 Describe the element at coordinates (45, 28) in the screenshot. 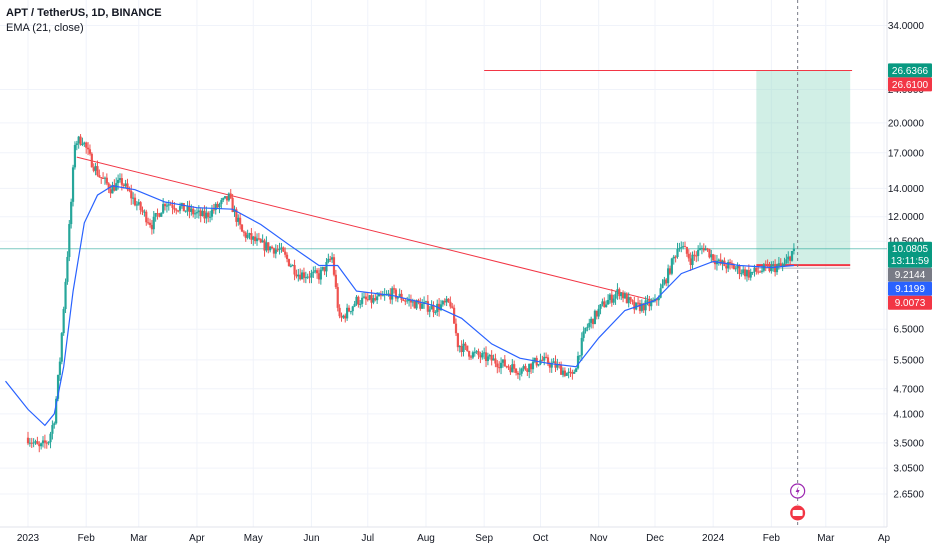

I see `ema-indicator-label: EMA (21, close)` at that location.